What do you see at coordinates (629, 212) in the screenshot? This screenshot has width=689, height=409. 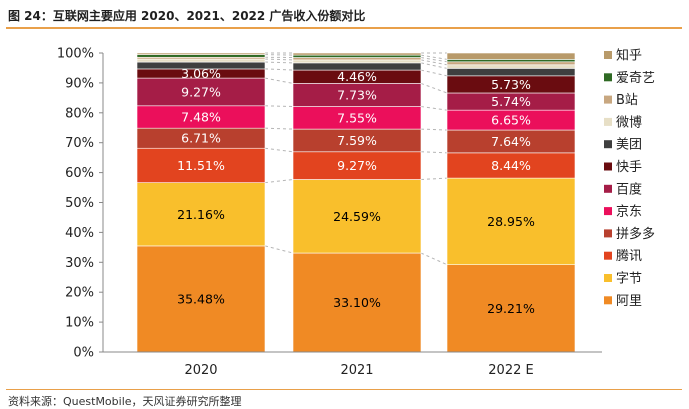 I see `legend-label: 京东` at bounding box center [629, 212].